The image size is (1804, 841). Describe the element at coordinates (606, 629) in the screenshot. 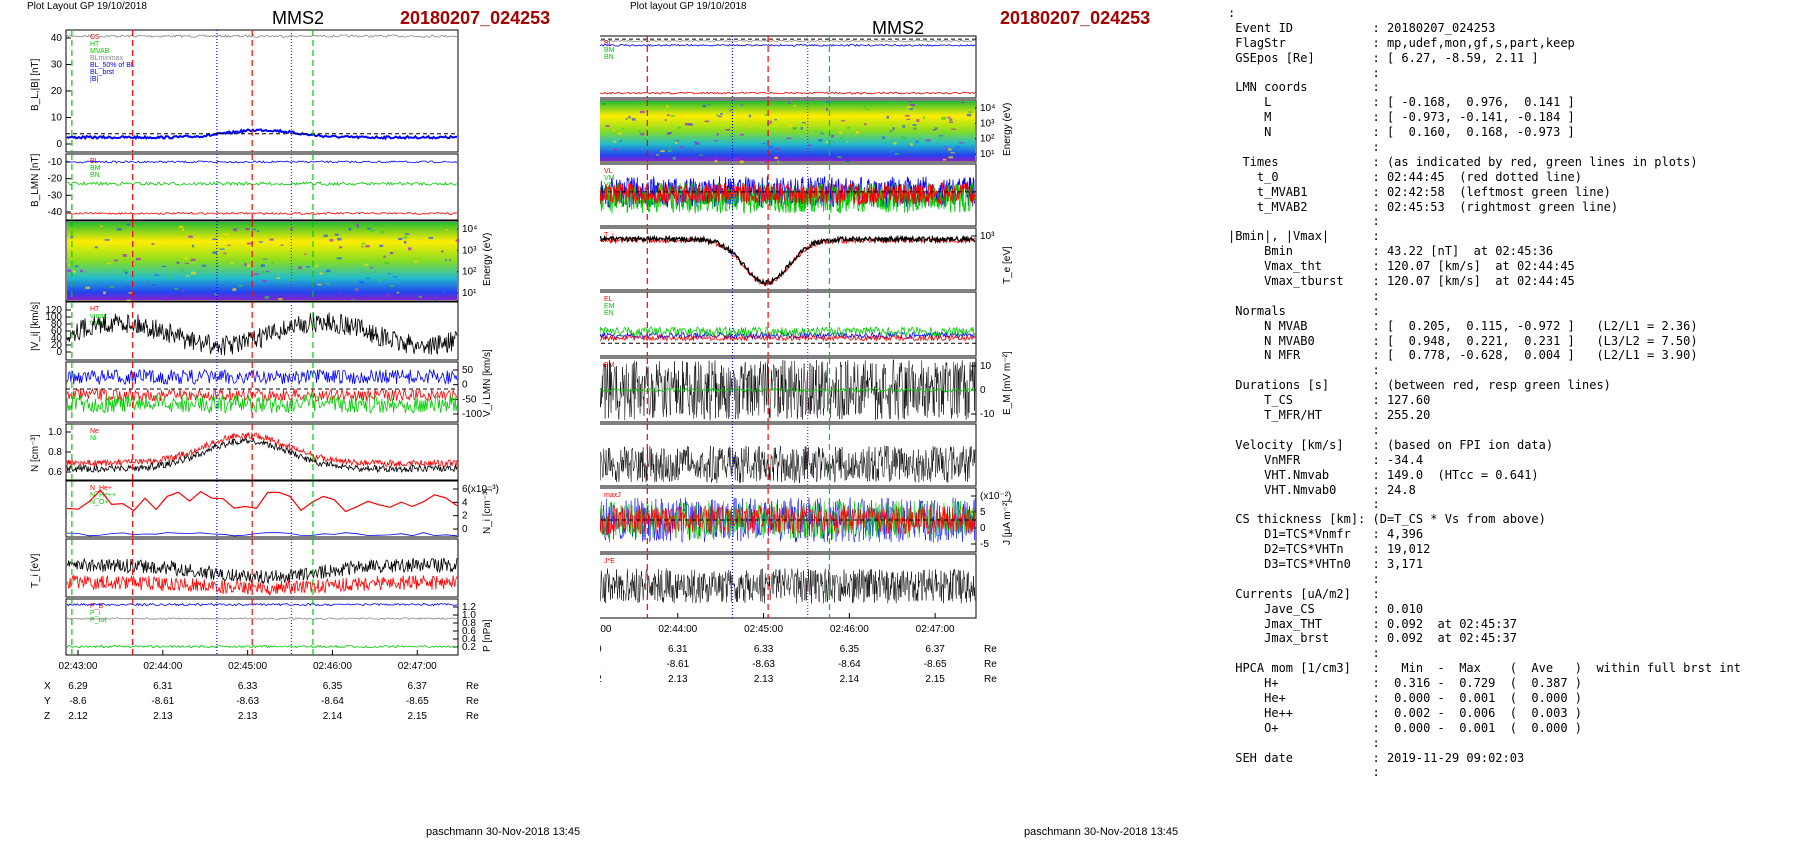

I see `x-tick-label: 02:43:00` at that location.